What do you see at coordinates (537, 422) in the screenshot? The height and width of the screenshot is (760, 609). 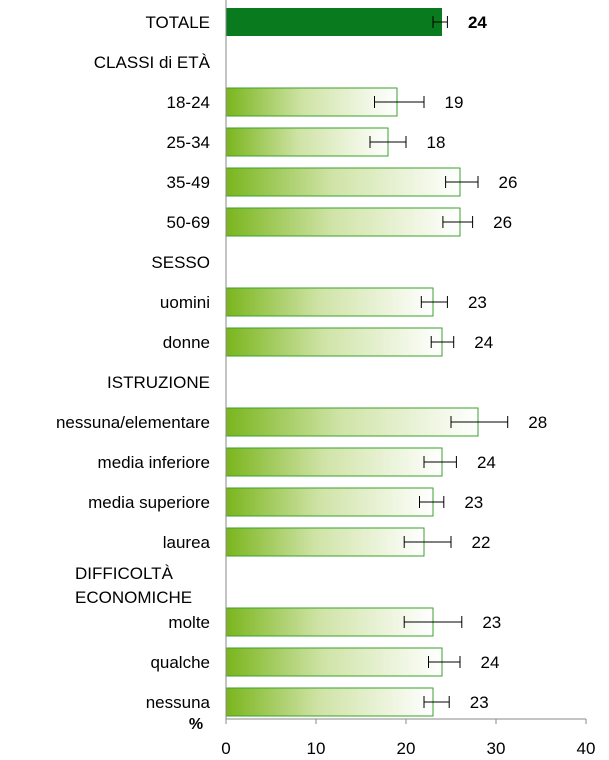 I see `value-label: 28` at bounding box center [537, 422].